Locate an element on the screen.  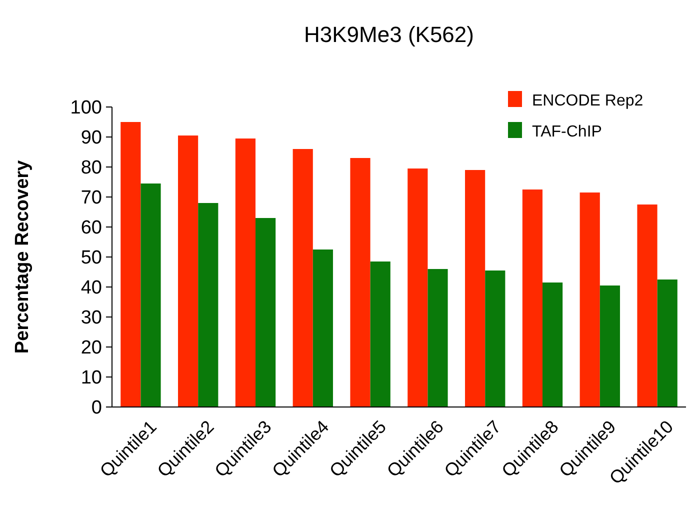
y-tick-label: 30 is located at coordinates (91, 318).